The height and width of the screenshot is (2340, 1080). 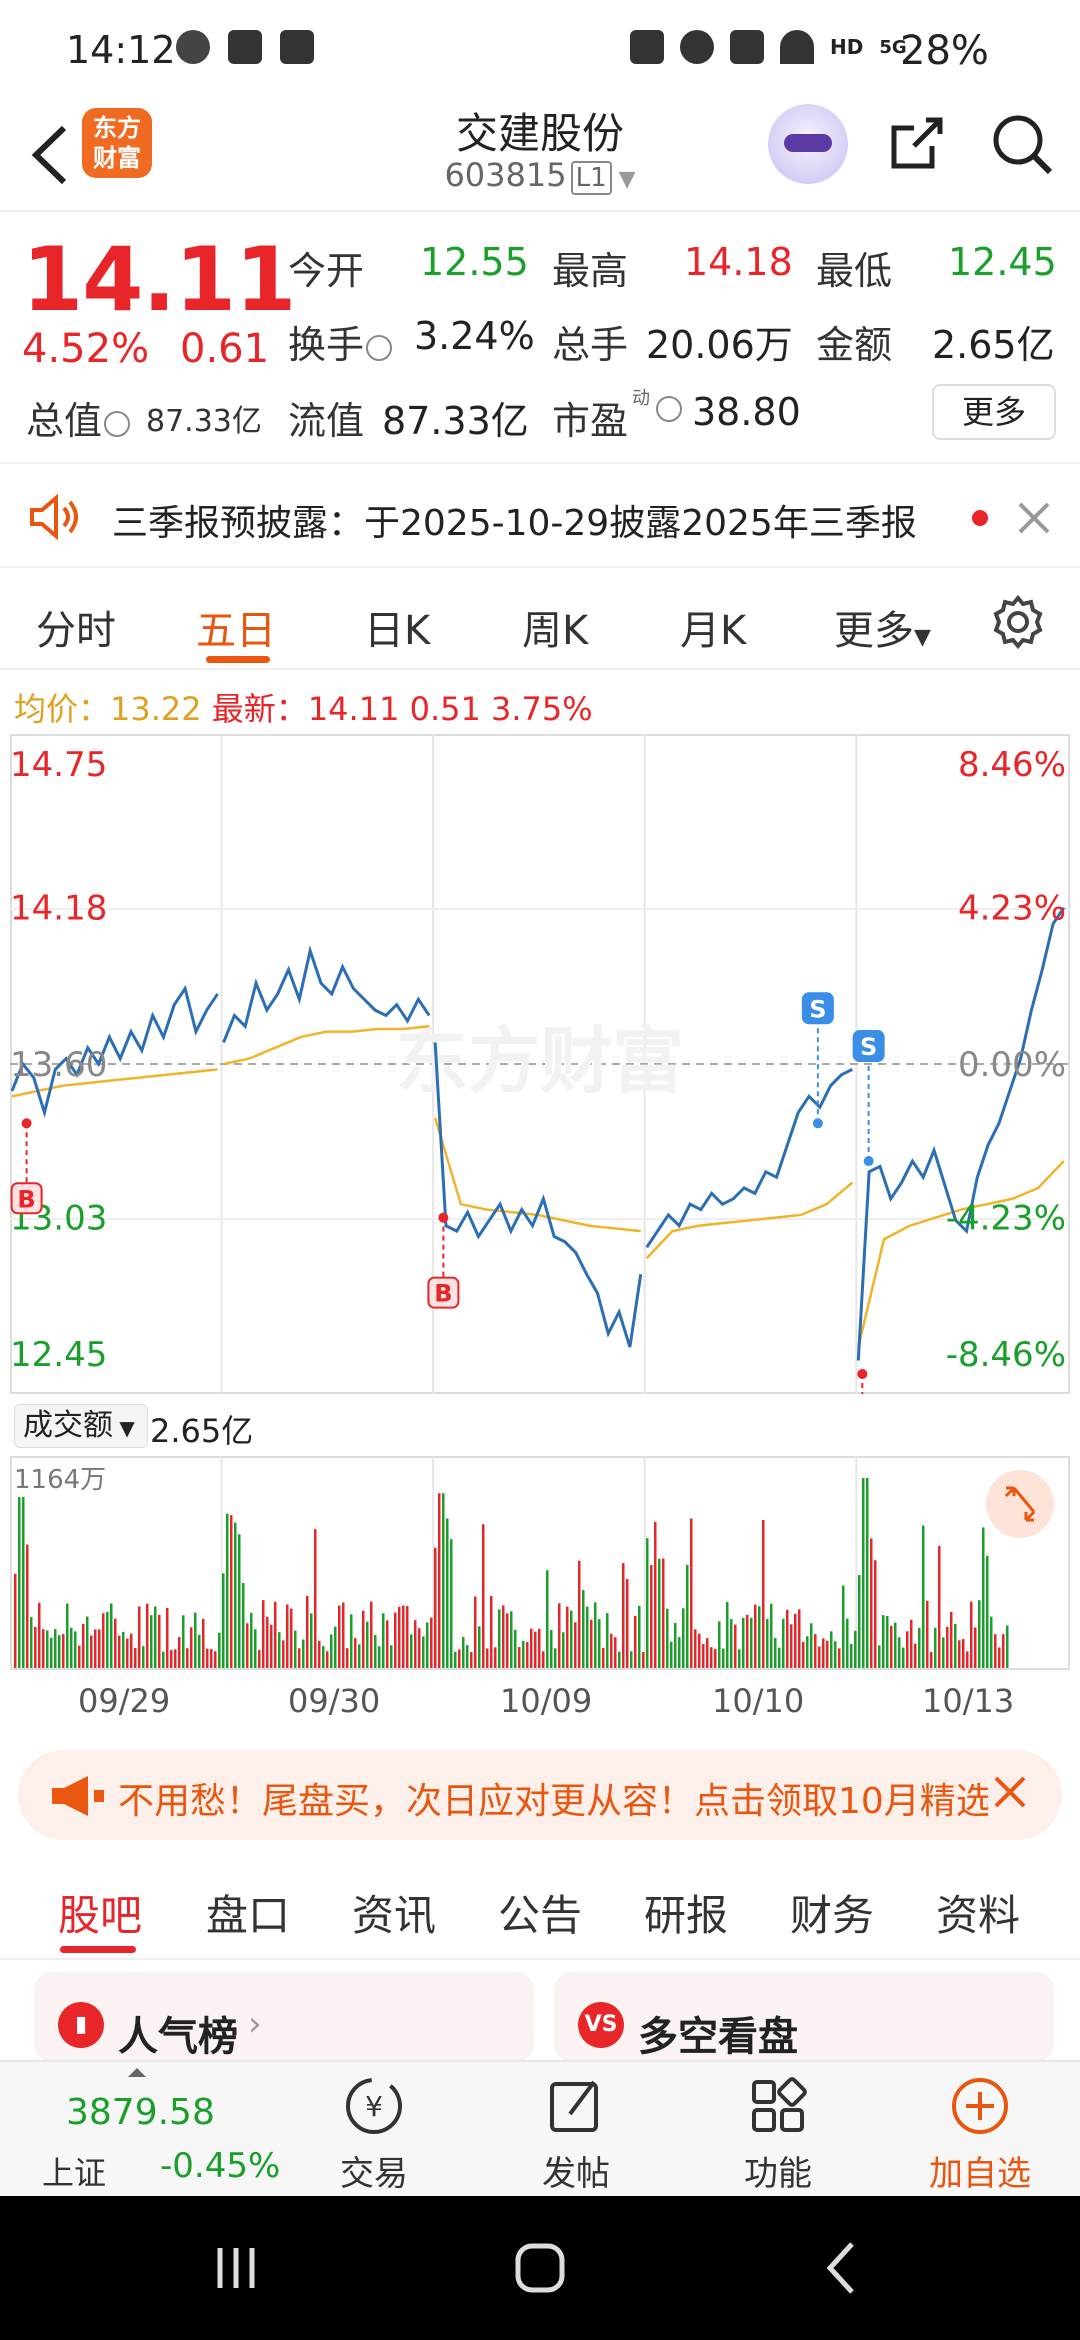 What do you see at coordinates (1018, 622) in the screenshot?
I see `gear-icon` at bounding box center [1018, 622].